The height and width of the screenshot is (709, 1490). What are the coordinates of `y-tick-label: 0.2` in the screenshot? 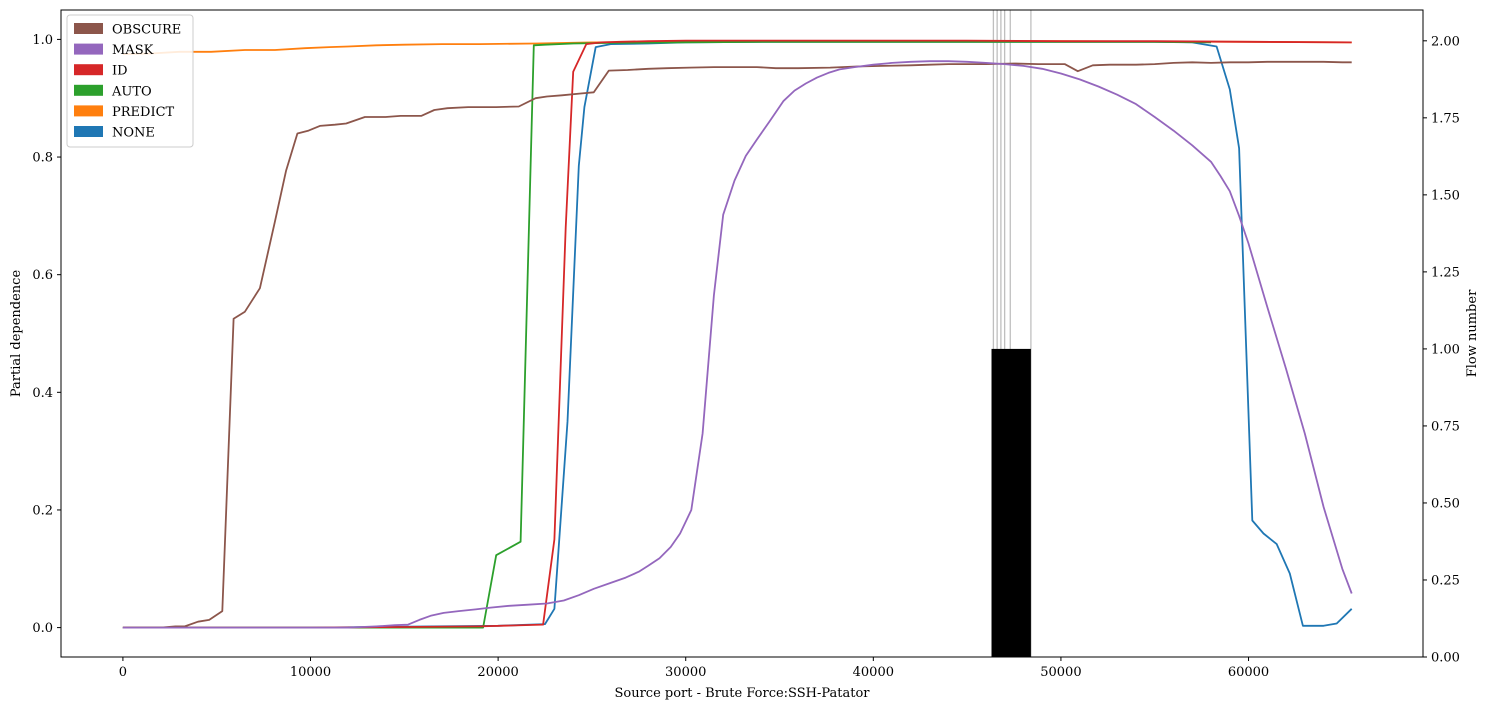 It's located at (42, 510).